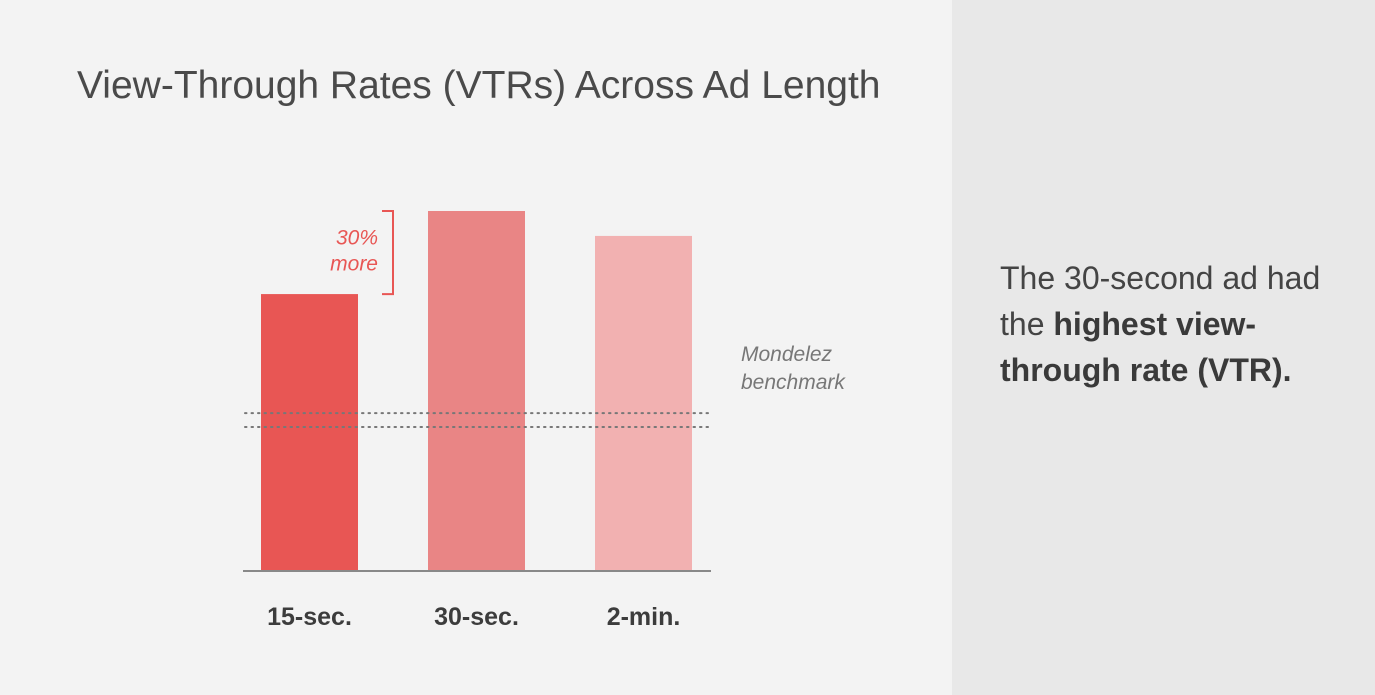 The height and width of the screenshot is (695, 1375). What do you see at coordinates (1146, 347) in the screenshot?
I see `callout-highlight: highest view-through rate (VTR).` at bounding box center [1146, 347].